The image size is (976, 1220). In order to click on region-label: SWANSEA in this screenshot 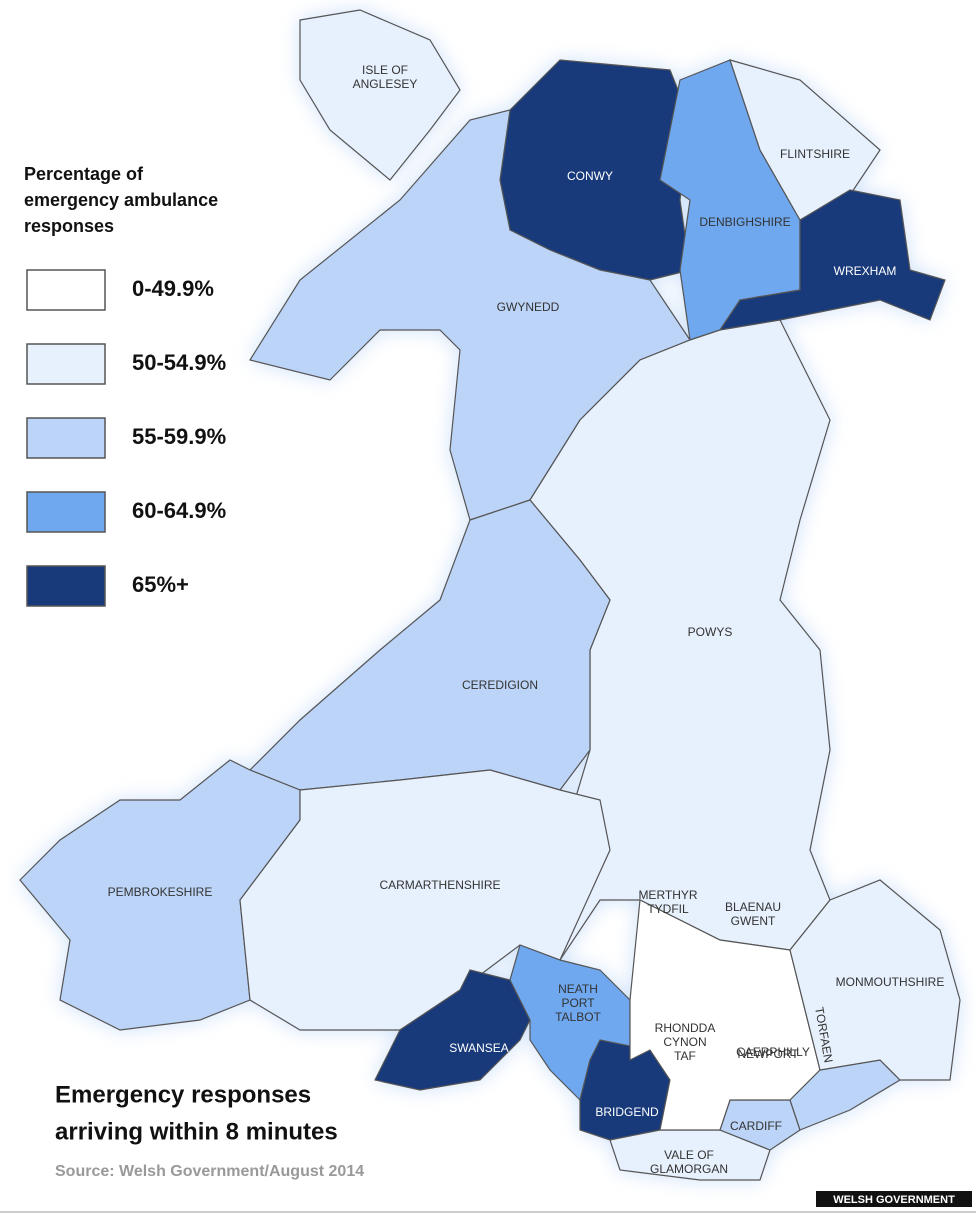, I will do `click(479, 1048)`.